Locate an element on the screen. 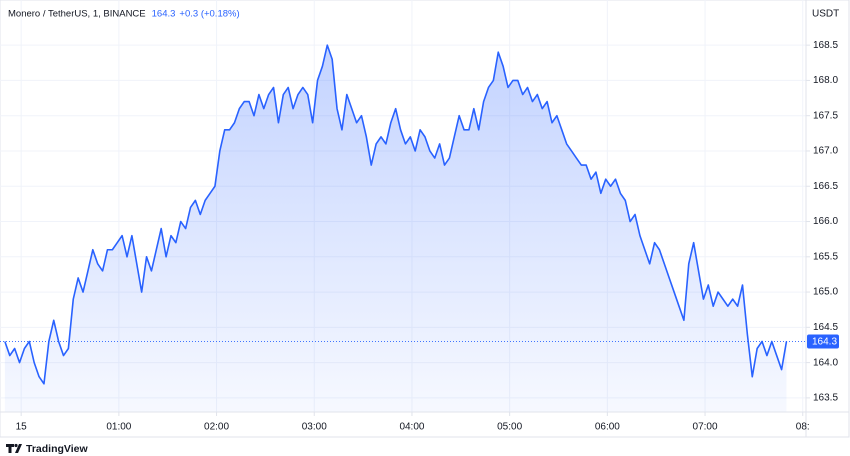 This screenshot has width=850, height=456. x-tick-label: 08: is located at coordinates (803, 427).